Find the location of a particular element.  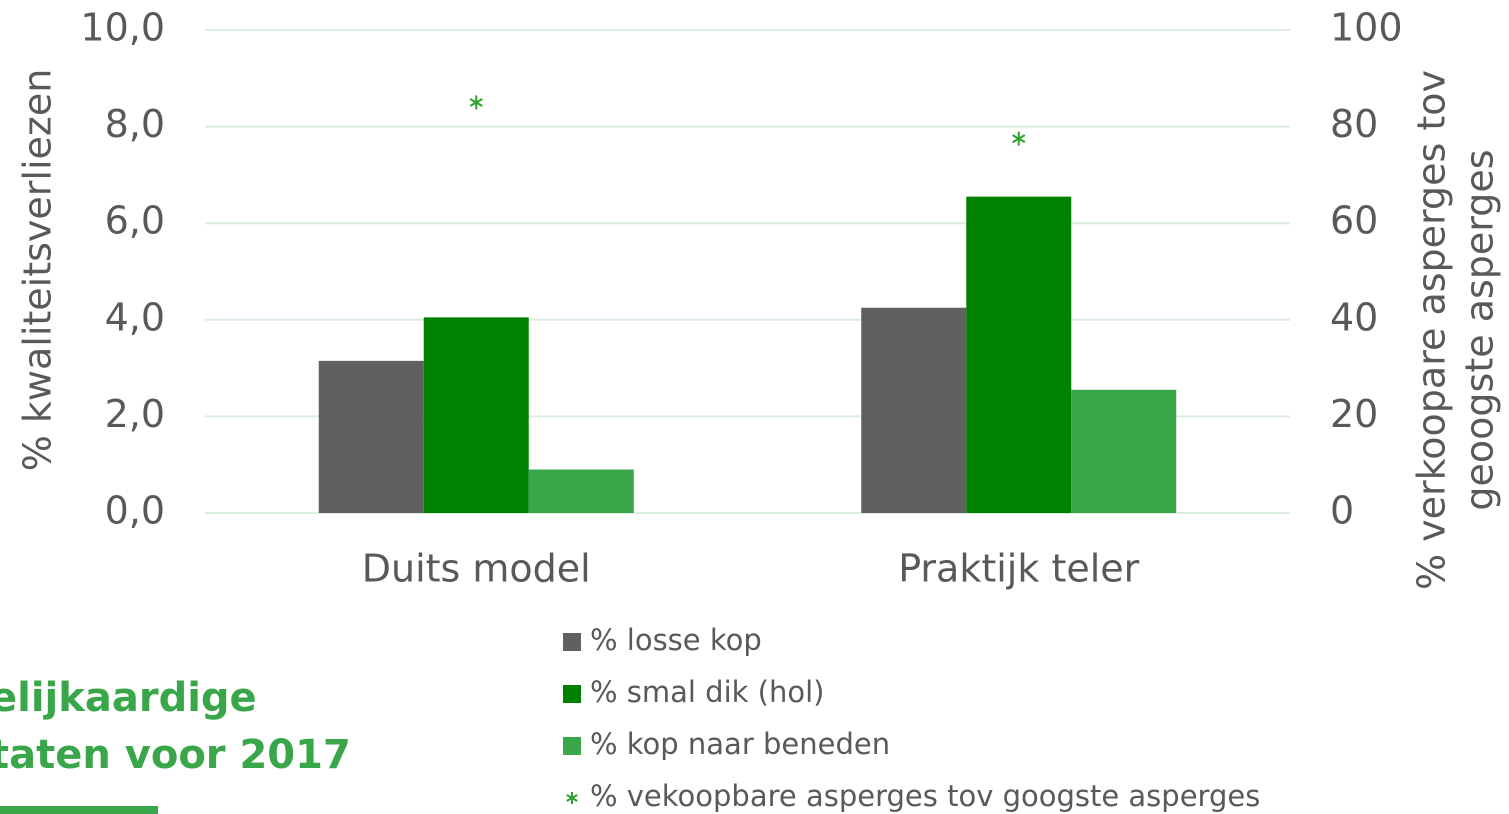

y-tick-label: 2,0 is located at coordinates (135, 414).